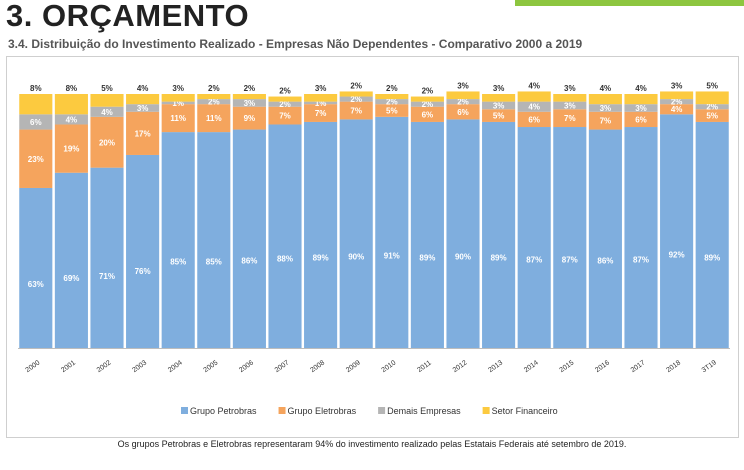 This screenshot has width=744, height=470. Describe the element at coordinates (282, 410) in the screenshot. I see `legend-swatch-grupo-eletrobras` at that location.